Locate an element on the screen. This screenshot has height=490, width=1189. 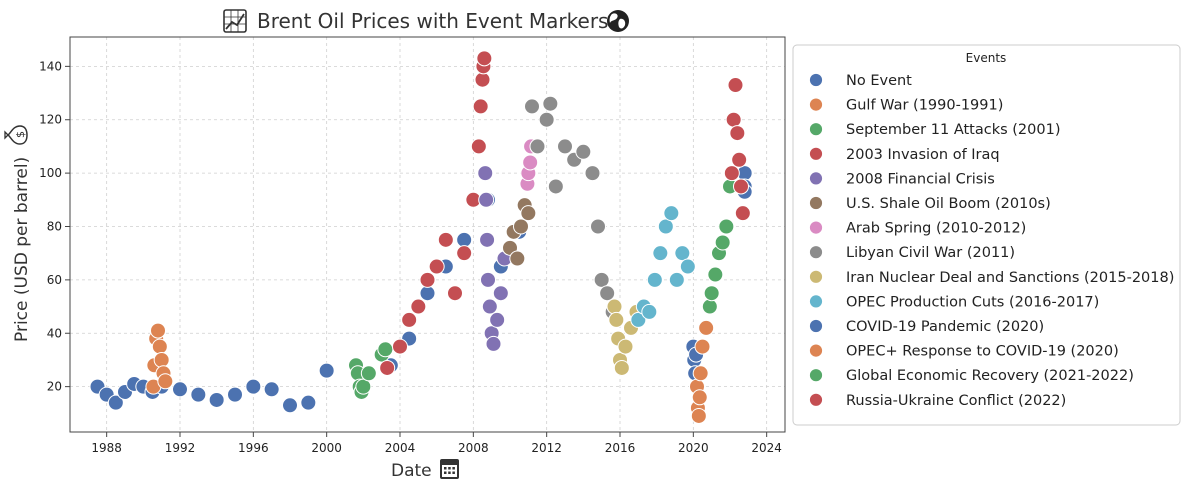
legend-label: Libyan Civil War (2011) is located at coordinates (930, 253).